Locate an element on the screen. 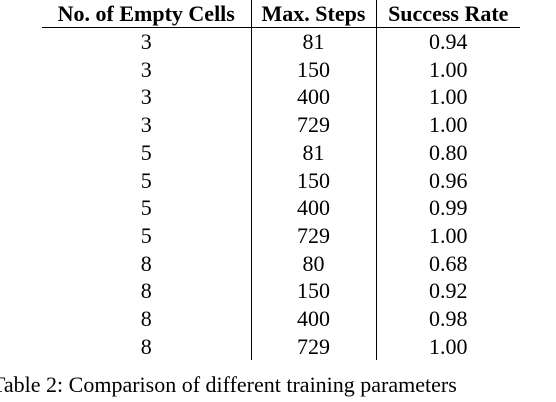 This screenshot has width=556, height=402. table-row: 8 729 1.00 is located at coordinates (281, 346).